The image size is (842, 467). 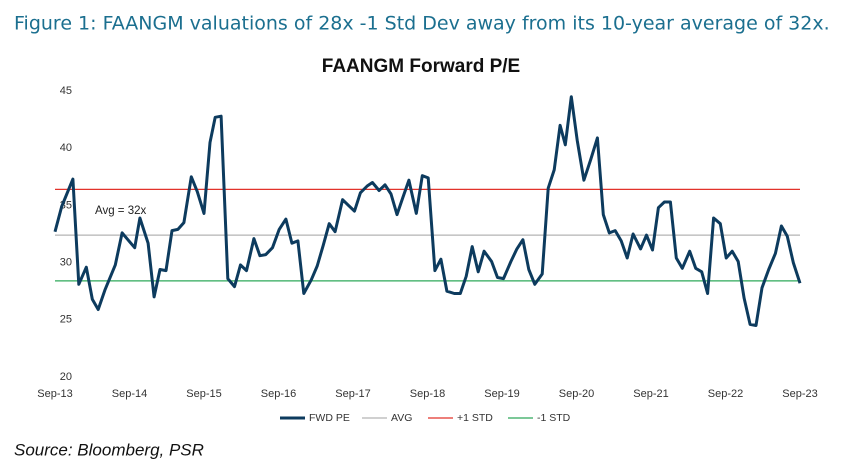 What do you see at coordinates (501, 394) in the screenshot?
I see `x-tick-label: Sep-19` at bounding box center [501, 394].